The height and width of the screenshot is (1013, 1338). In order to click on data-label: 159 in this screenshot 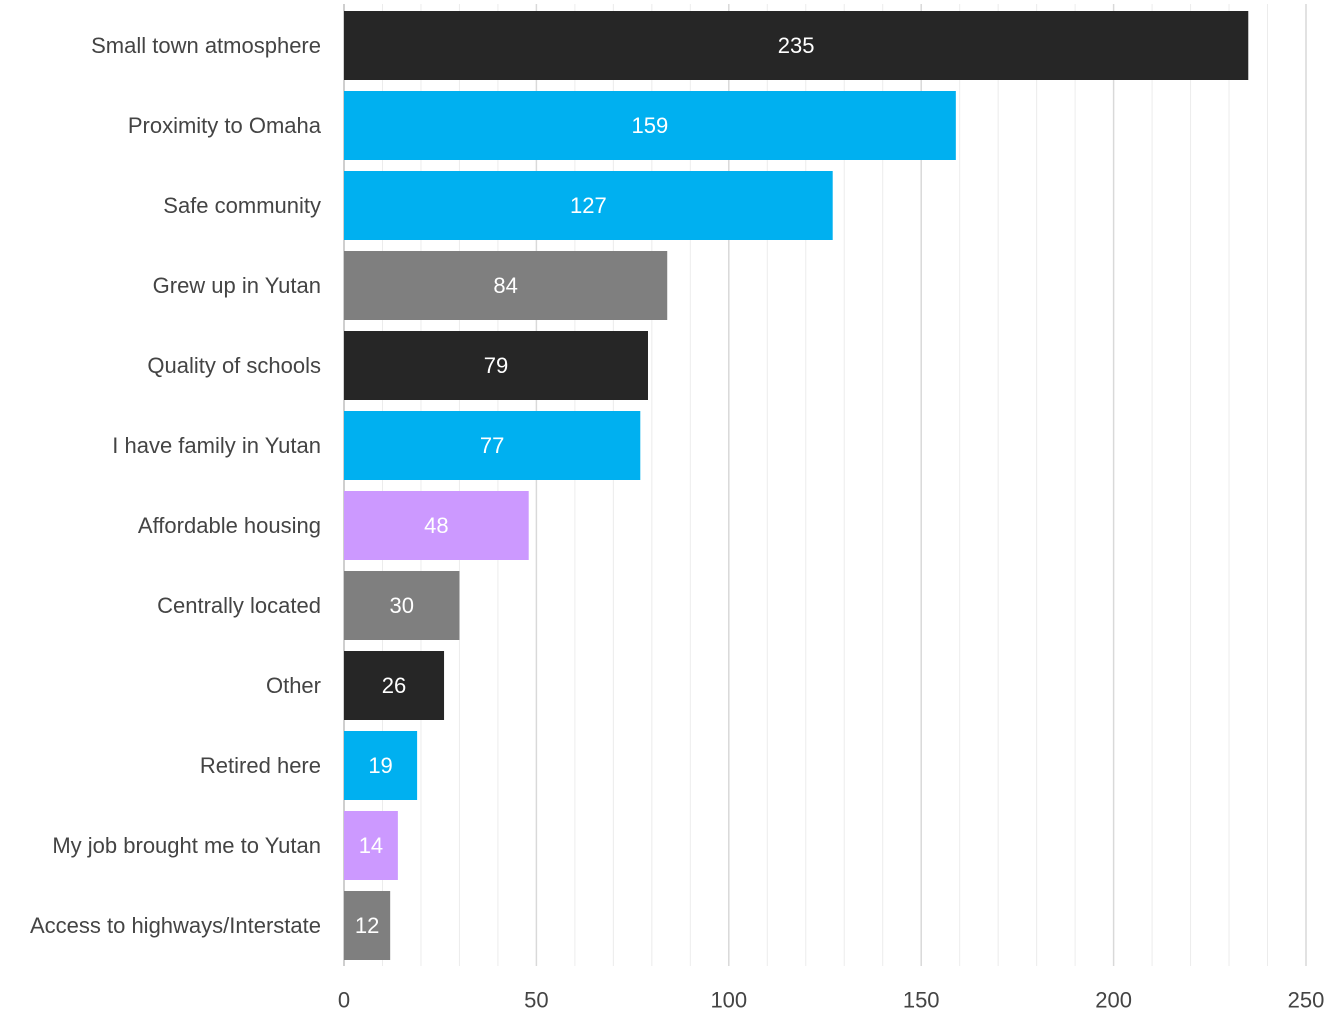, I will do `click(650, 125)`.